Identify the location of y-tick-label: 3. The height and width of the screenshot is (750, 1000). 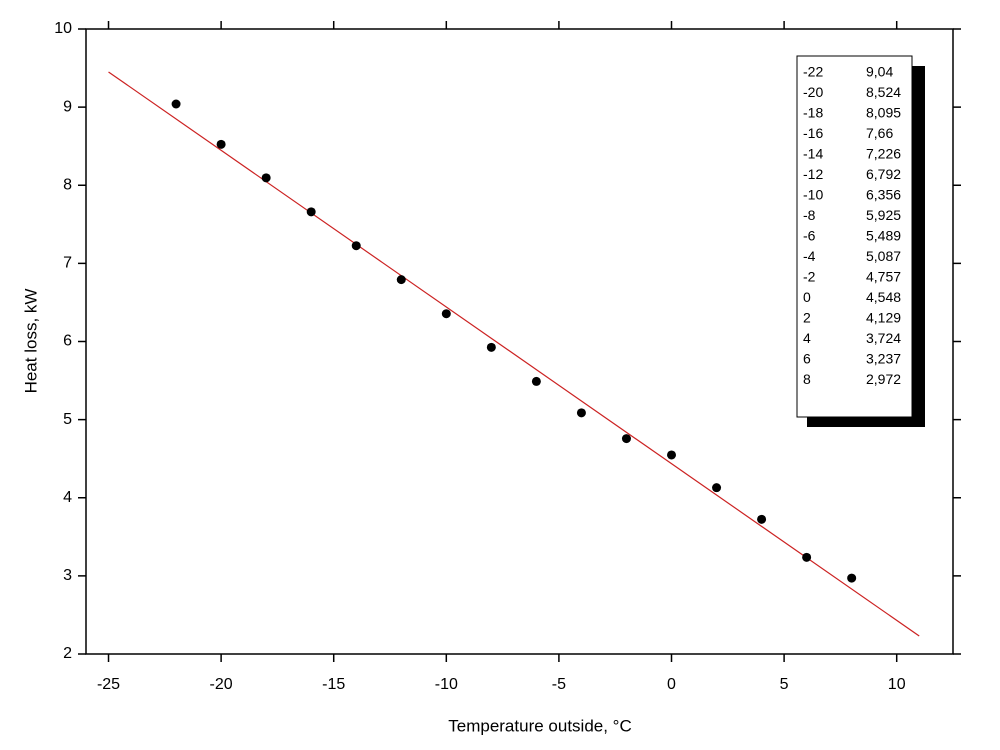
(67, 575).